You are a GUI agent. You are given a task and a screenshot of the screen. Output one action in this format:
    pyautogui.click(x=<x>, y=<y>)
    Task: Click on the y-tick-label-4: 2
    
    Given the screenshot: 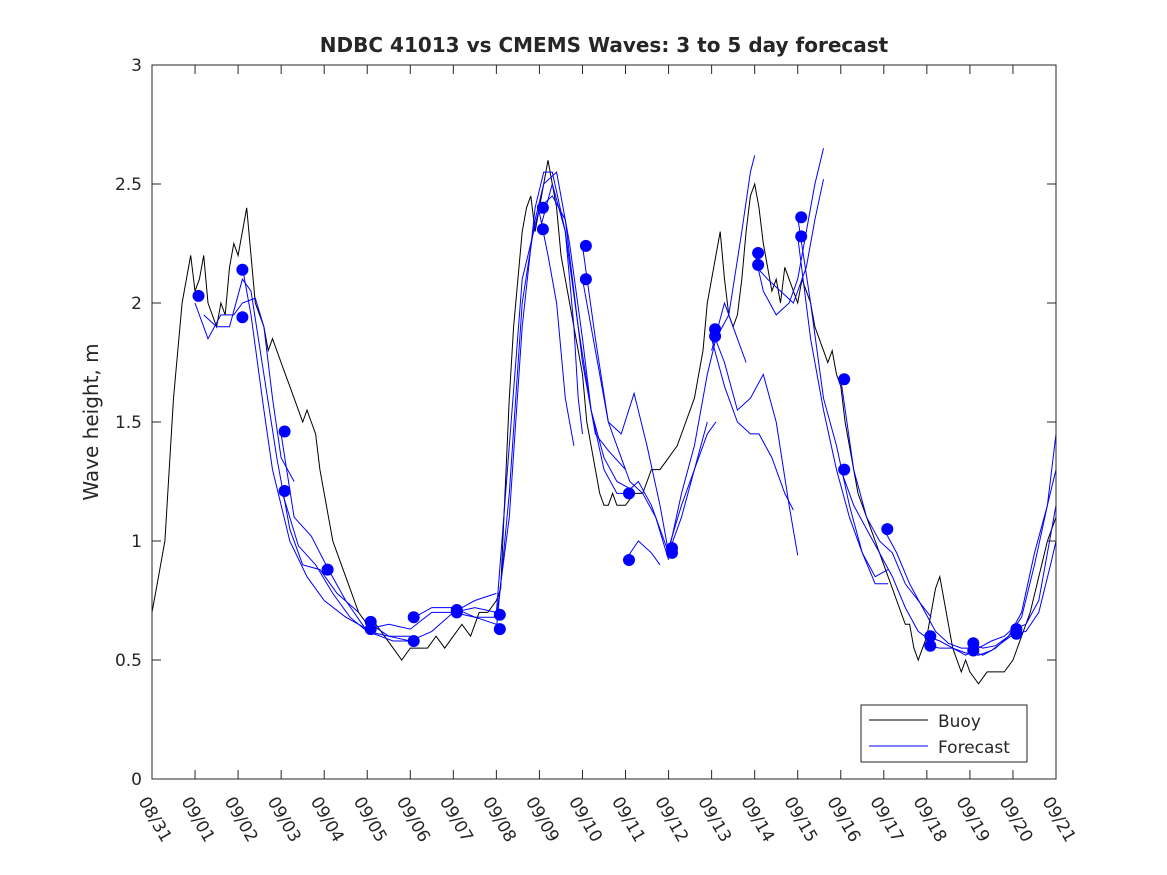 What is the action you would take?
    pyautogui.click(x=136, y=304)
    